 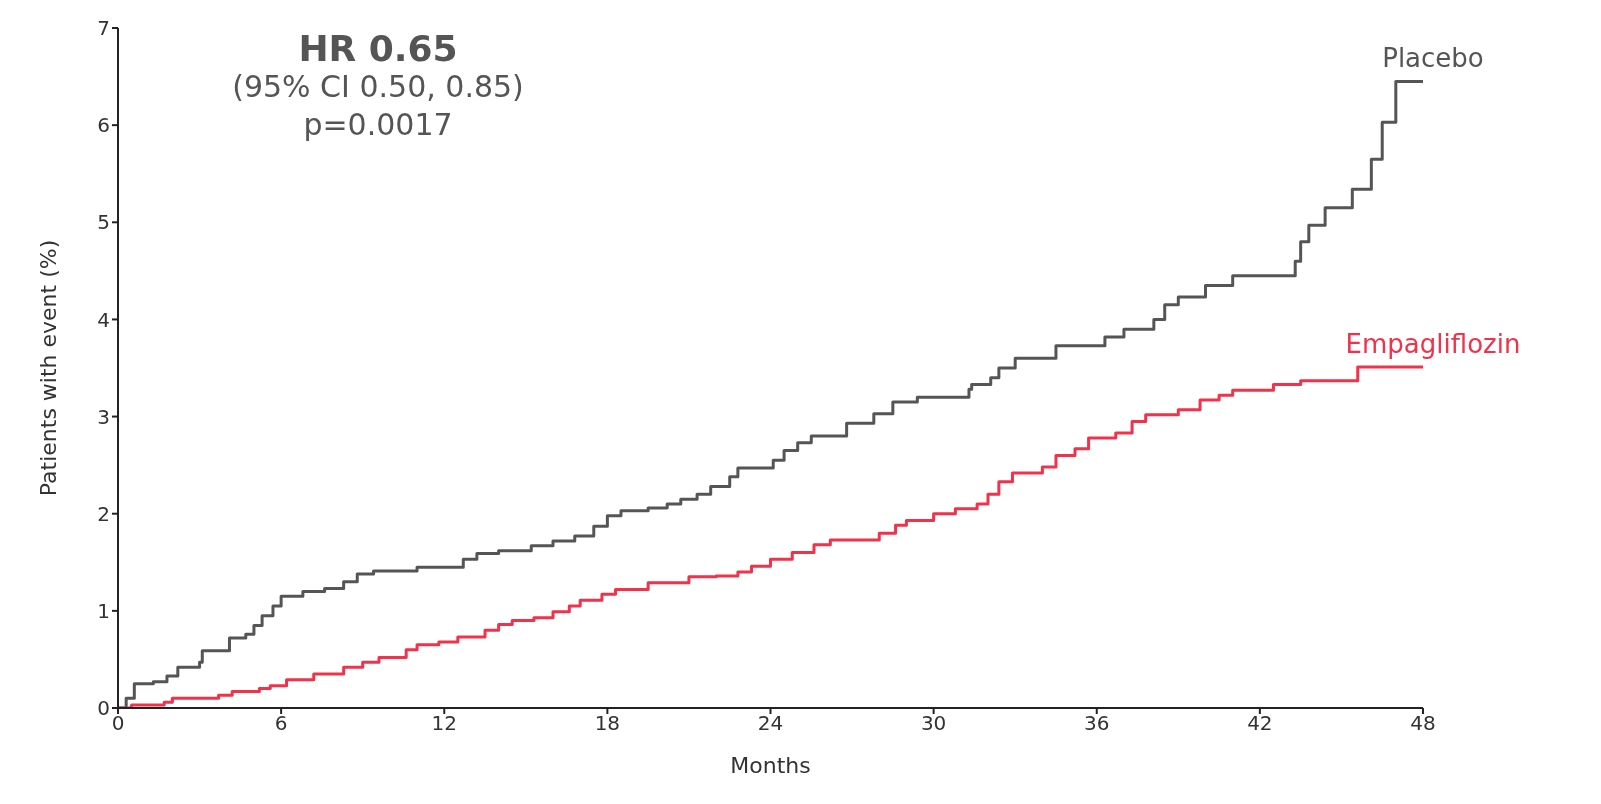 What do you see at coordinates (103, 416) in the screenshot?
I see `y-tick-label: 3` at bounding box center [103, 416].